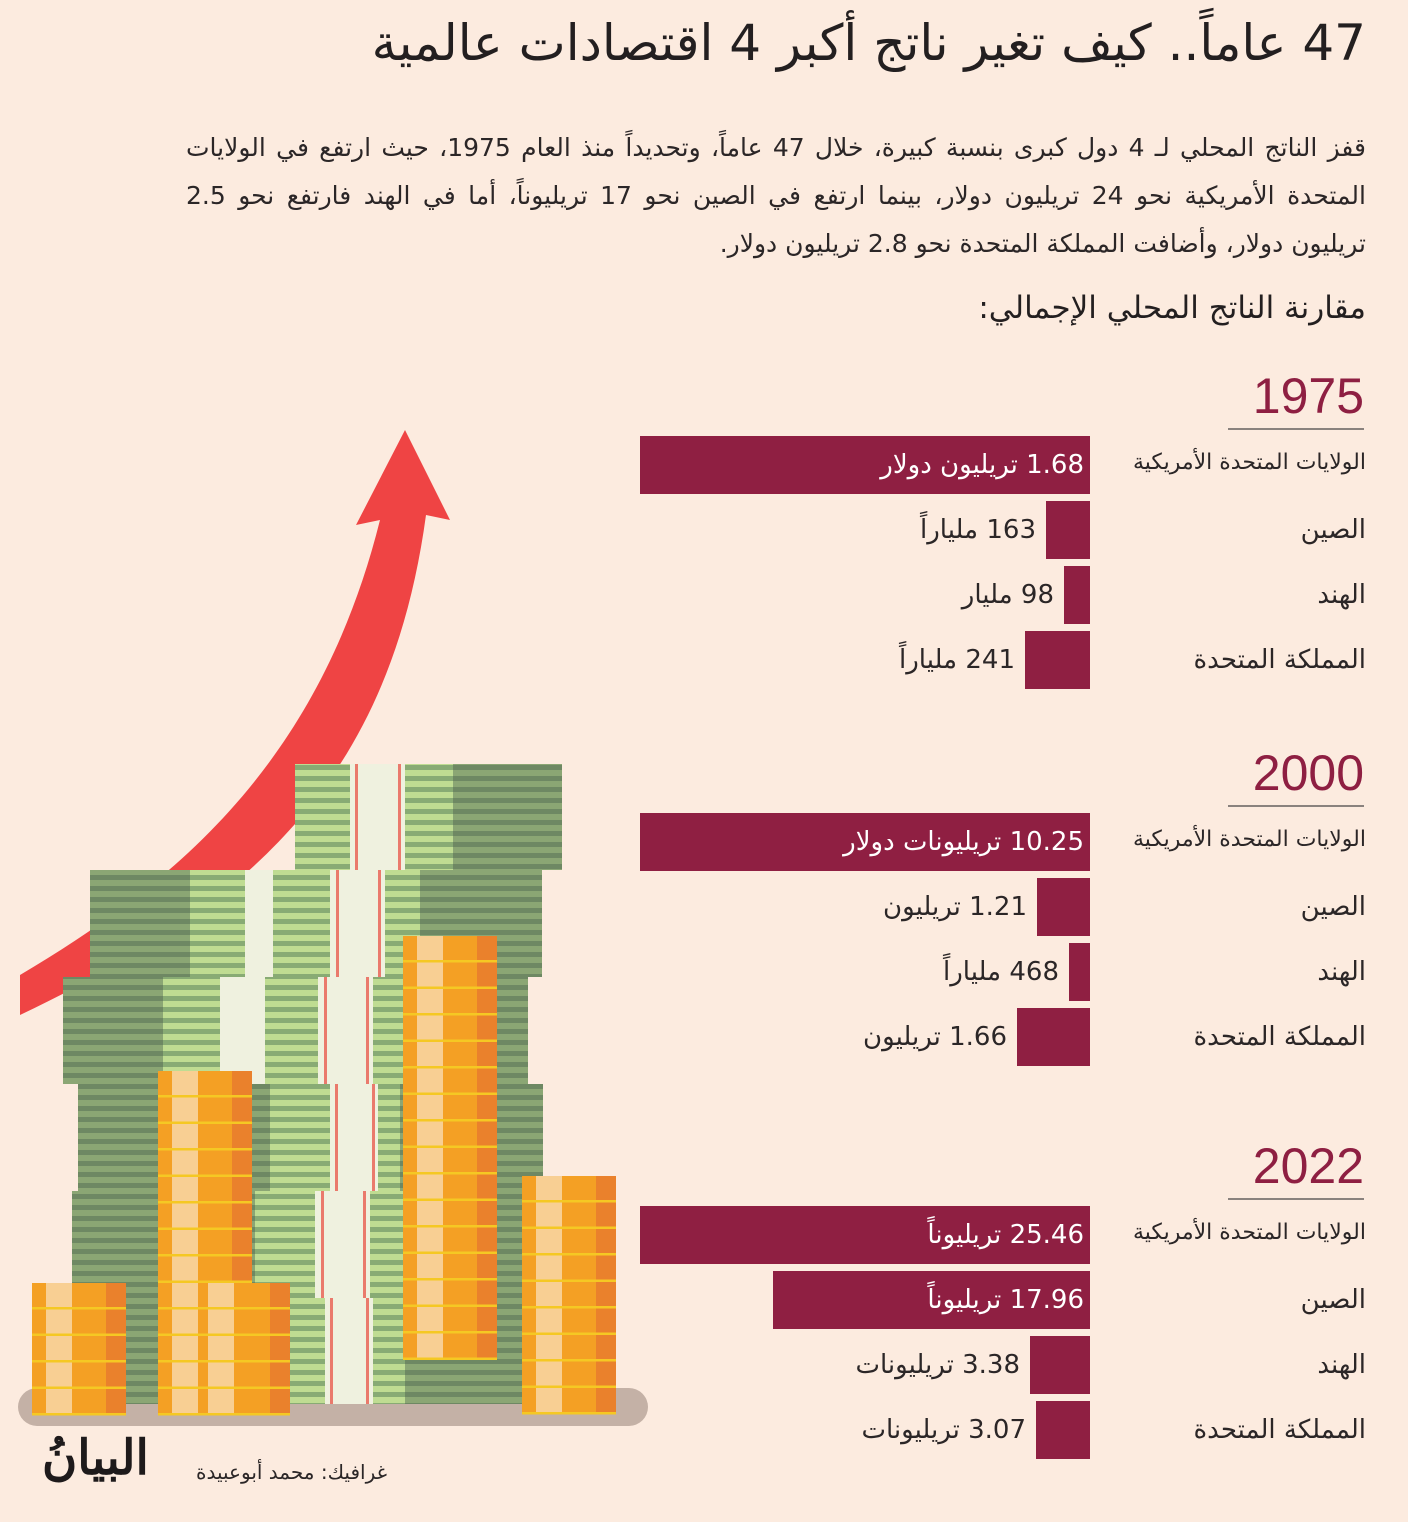  What do you see at coordinates (1296, 399) in the screenshot?
I see `year-heading: 1975` at bounding box center [1296, 399].